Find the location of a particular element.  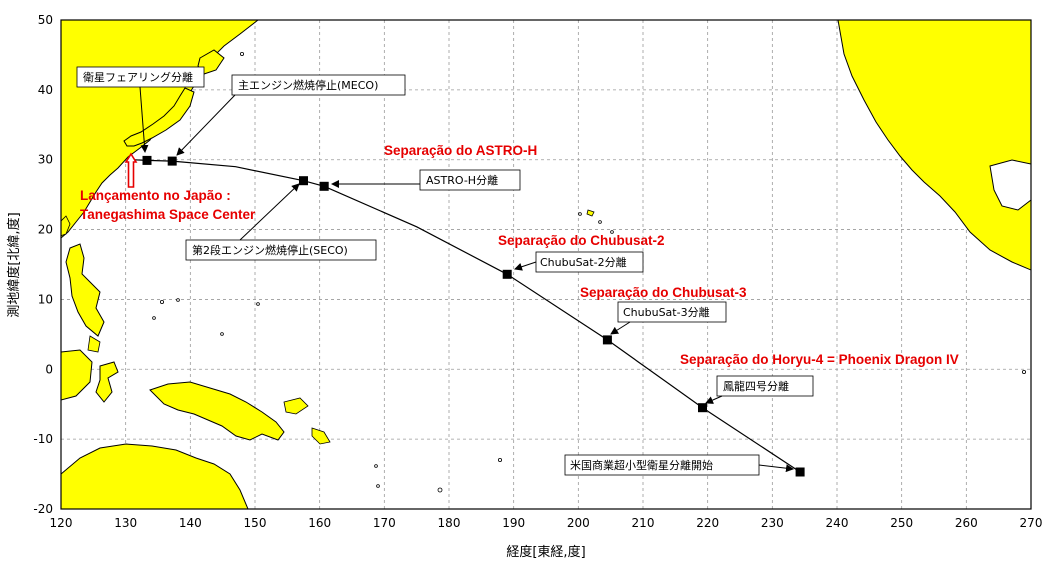

new-guinea is located at coordinates (217, 411).